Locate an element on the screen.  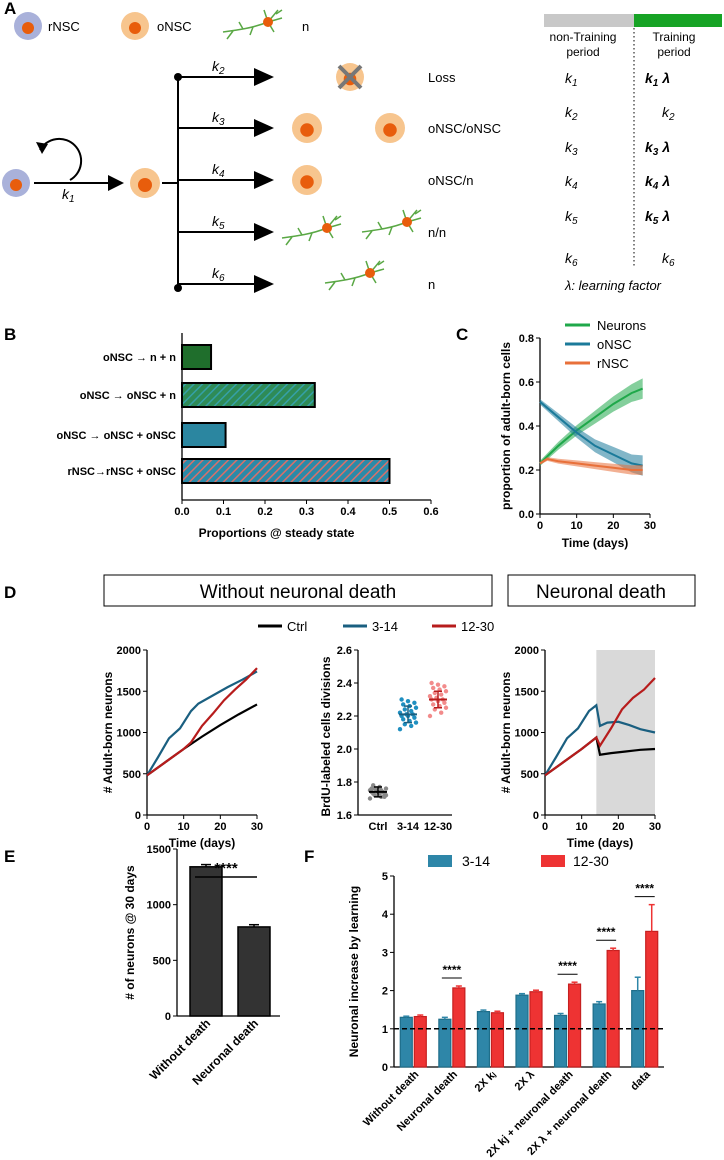
y-tick-label: 2 is located at coordinates (385, 992).